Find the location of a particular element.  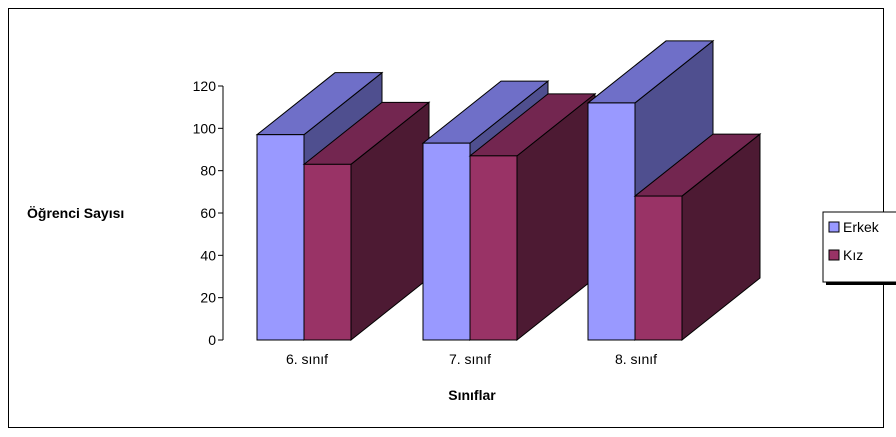

y-tick-label: 80 is located at coordinates (208, 171).